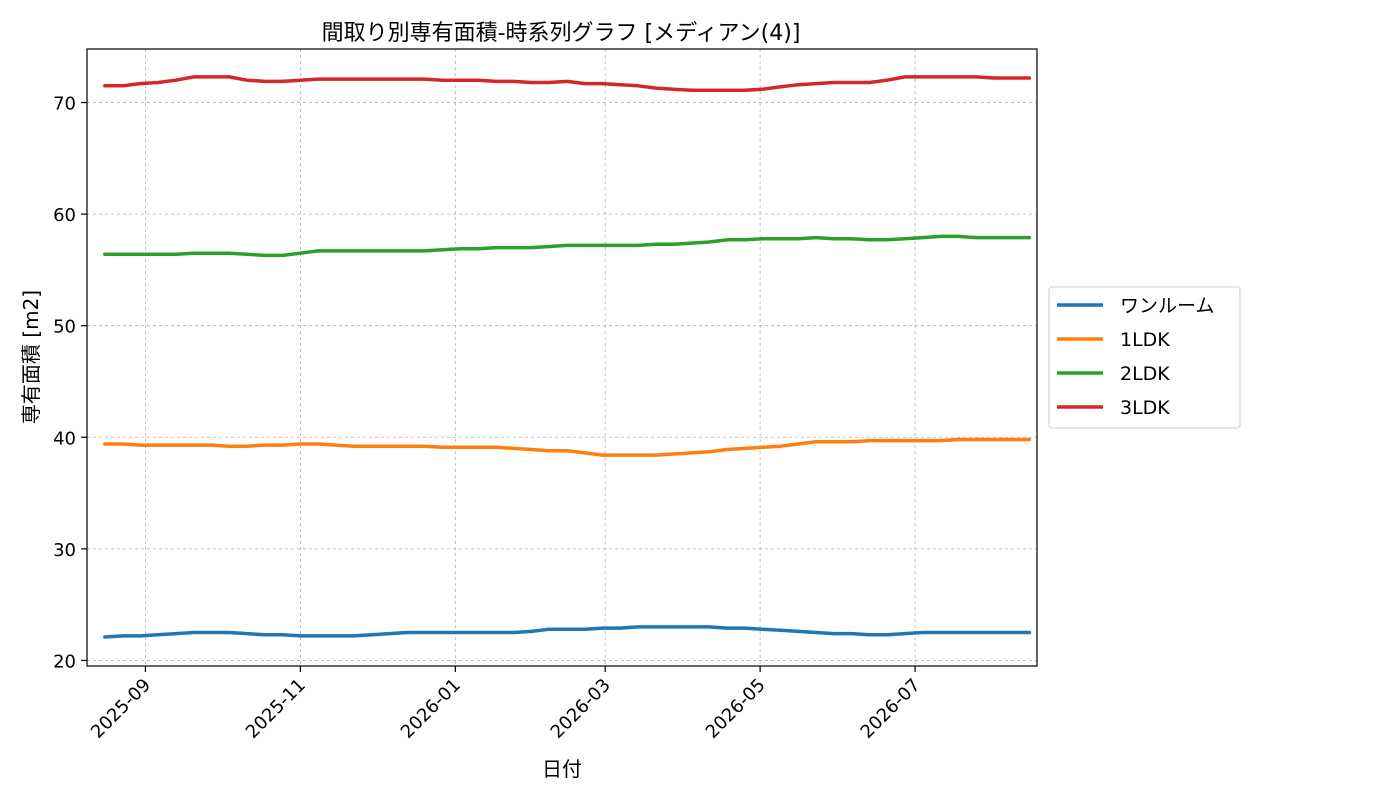 The width and height of the screenshot is (1400, 800). What do you see at coordinates (1145, 408) in the screenshot?
I see `legend-label-3: 3LDK` at bounding box center [1145, 408].